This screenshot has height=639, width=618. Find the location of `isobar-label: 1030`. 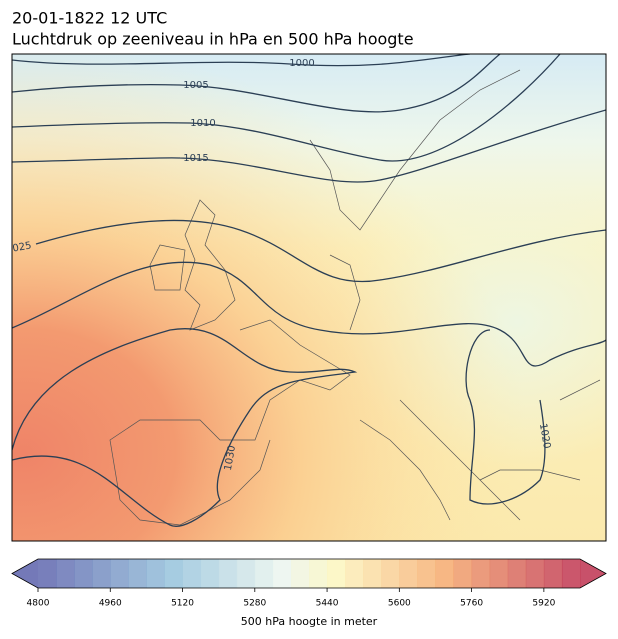

isobar-label: 1030 is located at coordinates (230, 458).